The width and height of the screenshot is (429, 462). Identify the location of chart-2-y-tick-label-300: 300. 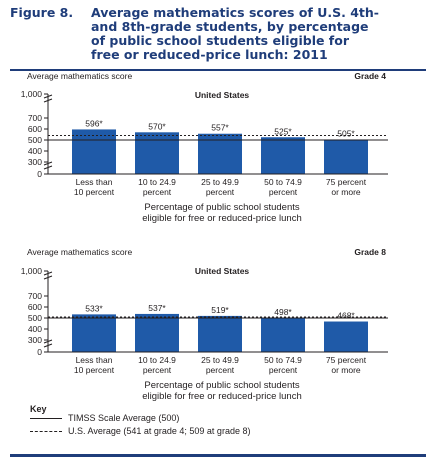
(35, 340).